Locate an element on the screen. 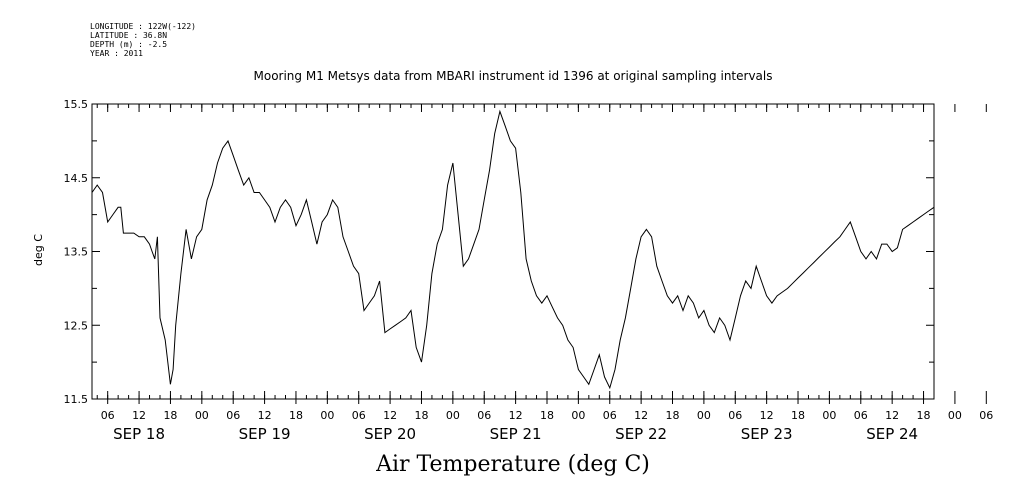 Image resolution: width=1009 pixels, height=504 pixels. y-tick-label: 11.5 is located at coordinates (76, 399).